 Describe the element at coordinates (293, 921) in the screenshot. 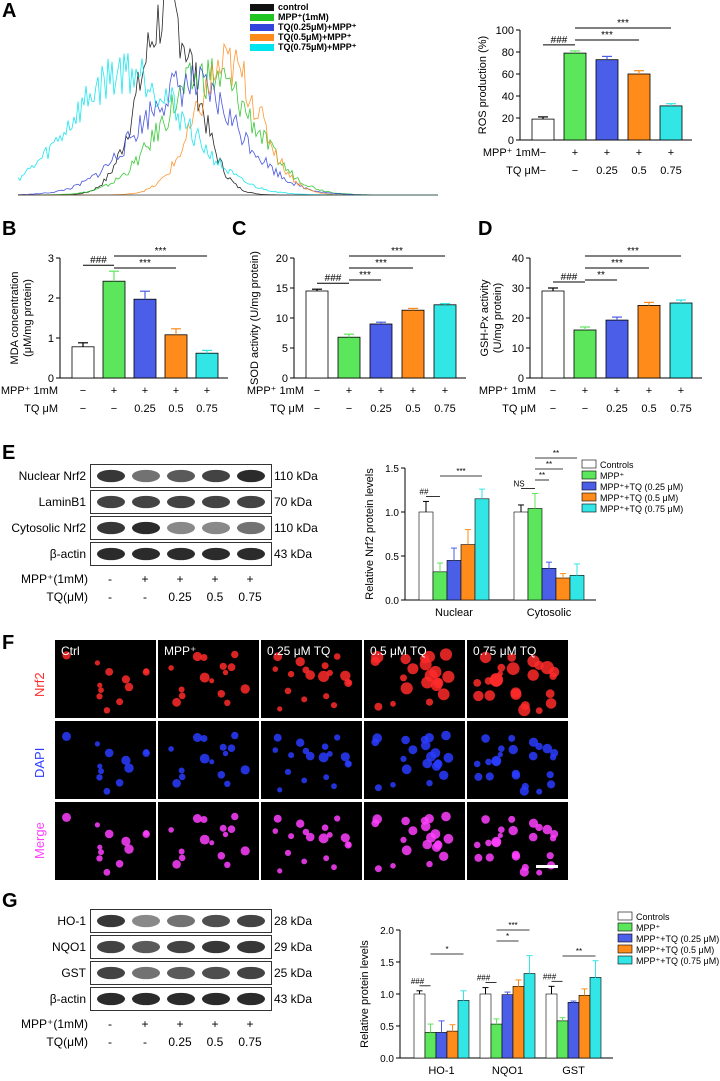

I see `blot-kda-label: 28 kDa` at that location.